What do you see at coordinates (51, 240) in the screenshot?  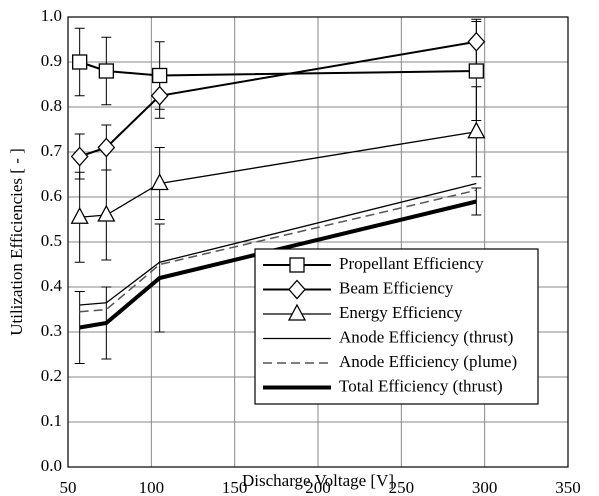 I see `y-tick-label: 0.5` at bounding box center [51, 240].